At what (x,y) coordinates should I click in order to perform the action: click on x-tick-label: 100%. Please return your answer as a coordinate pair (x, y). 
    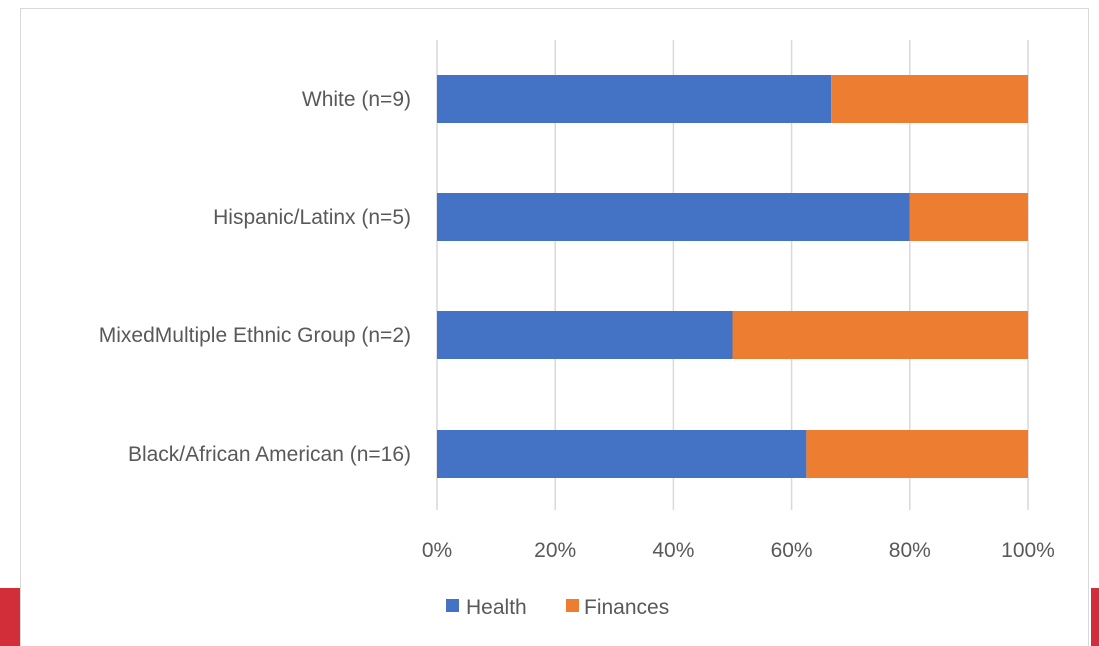
    Looking at the image, I should click on (1028, 550).